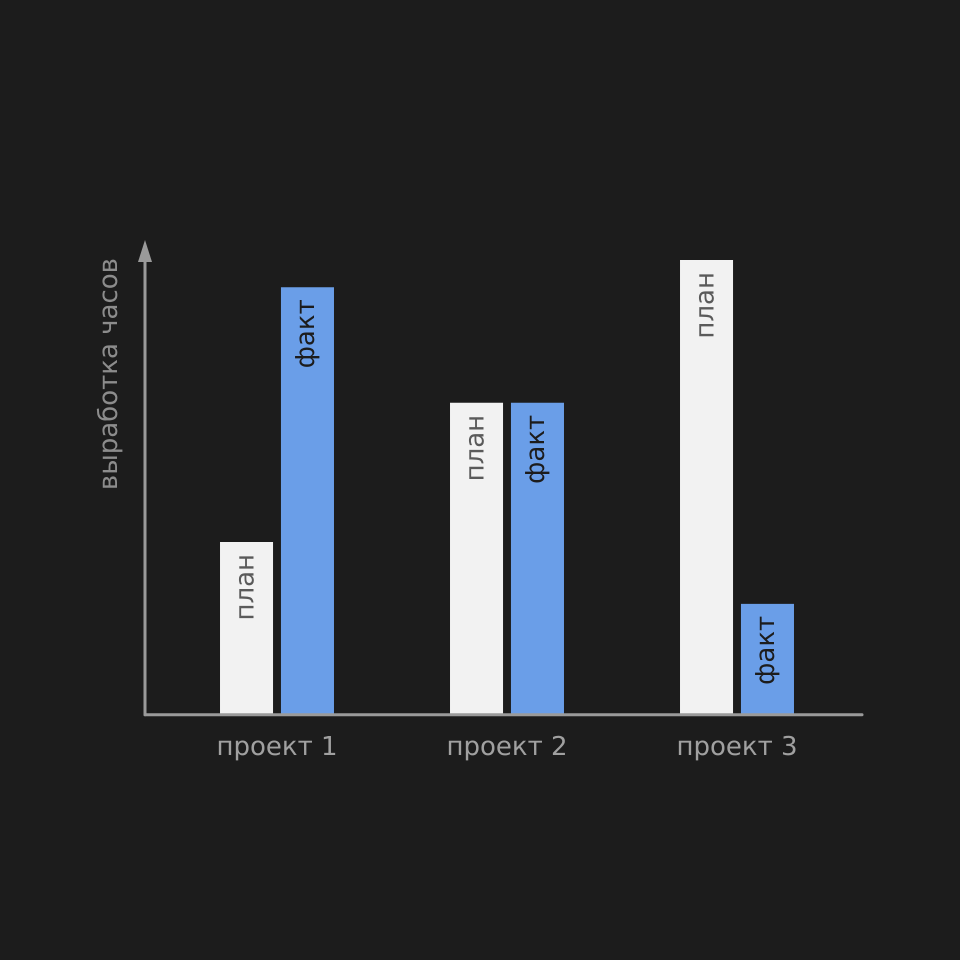 Image resolution: width=960 pixels, height=960 pixels. What do you see at coordinates (766, 650) in the screenshot?
I see `series-label: факт` at bounding box center [766, 650].